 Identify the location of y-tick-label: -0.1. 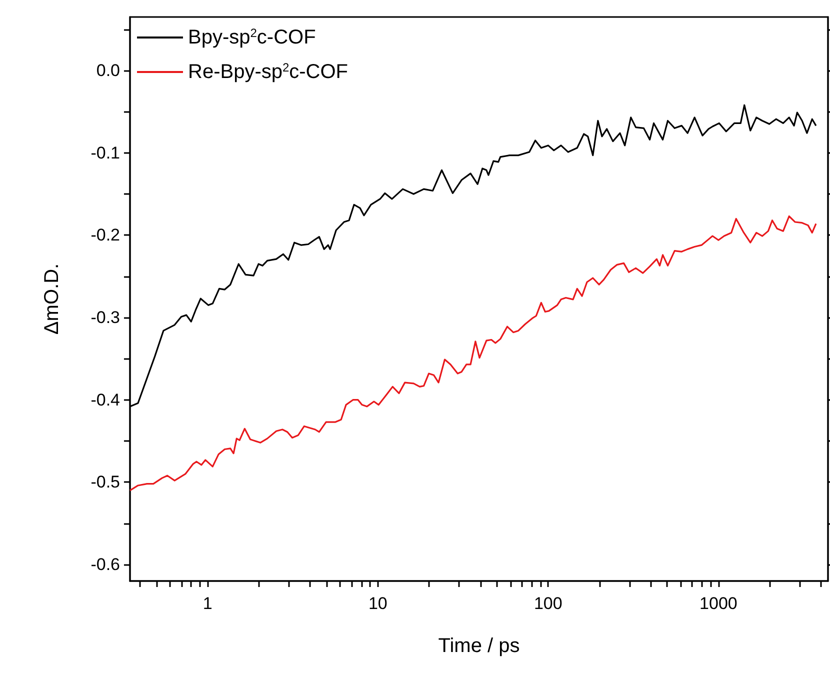
(105, 152).